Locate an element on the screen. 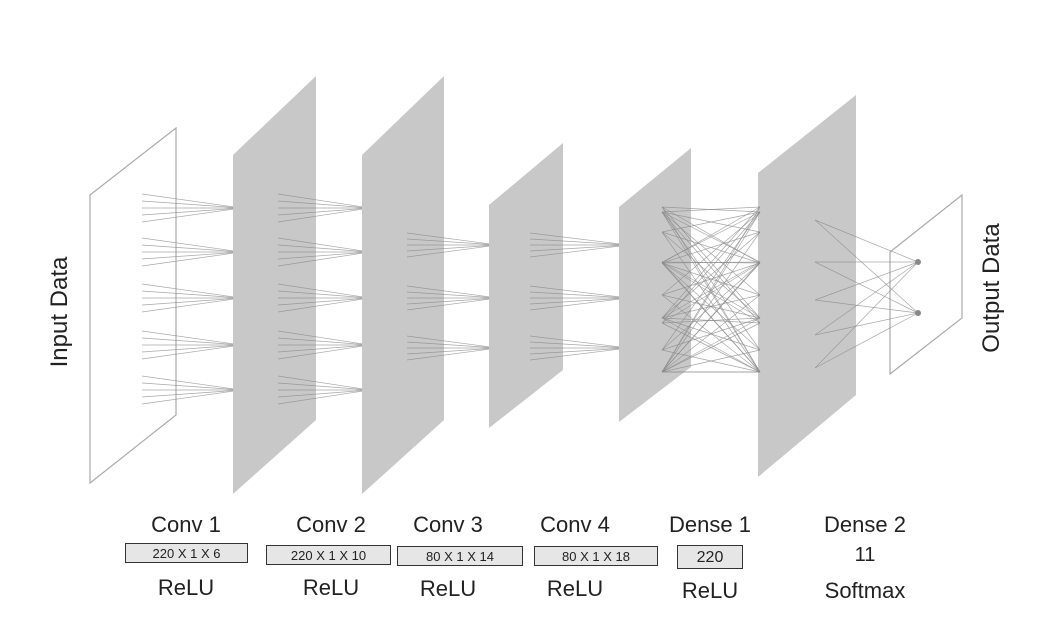 This screenshot has width=1060, height=617. conv1-plane is located at coordinates (274, 285).